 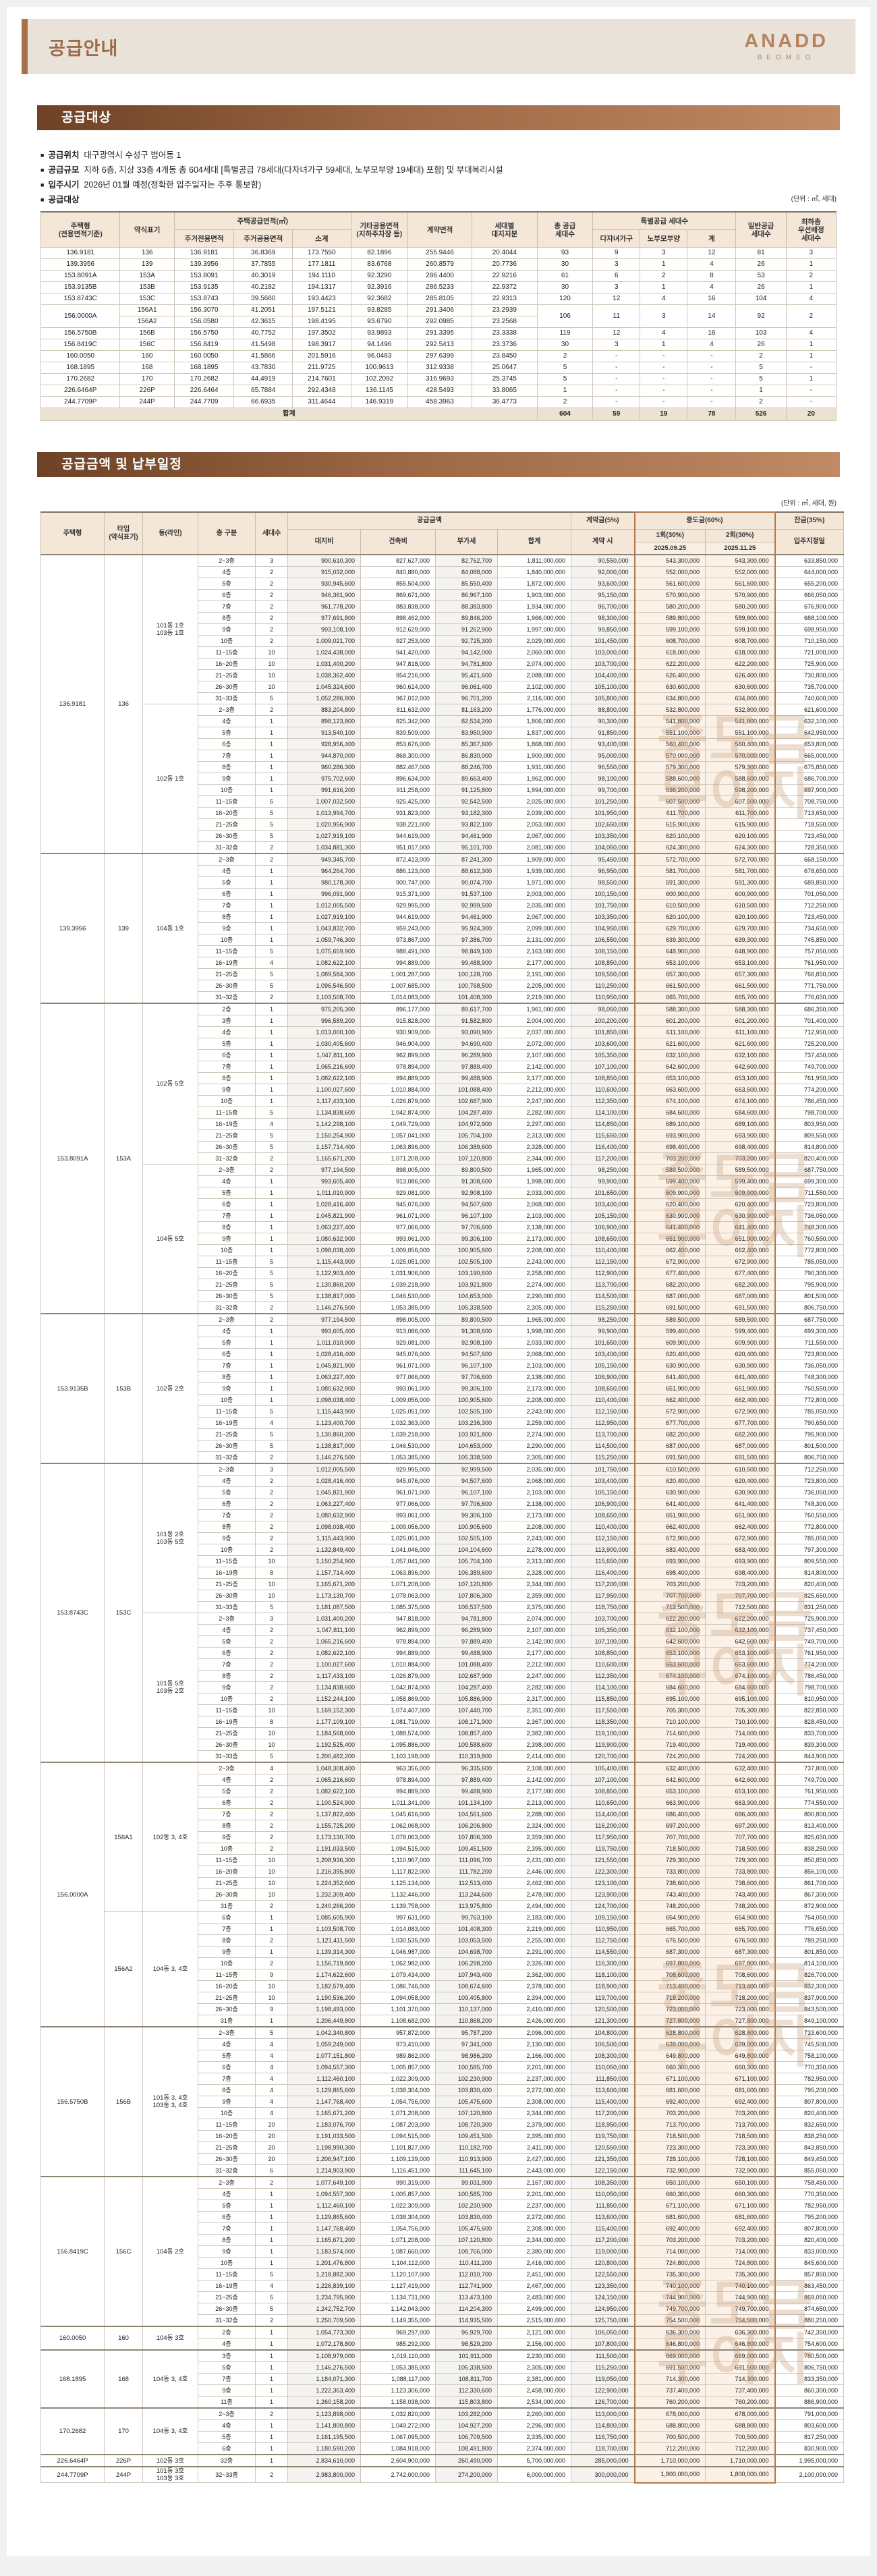 What do you see at coordinates (603, 2332) in the screenshot?
I see `cell-contract-payment: 106,050,000` at bounding box center [603, 2332].